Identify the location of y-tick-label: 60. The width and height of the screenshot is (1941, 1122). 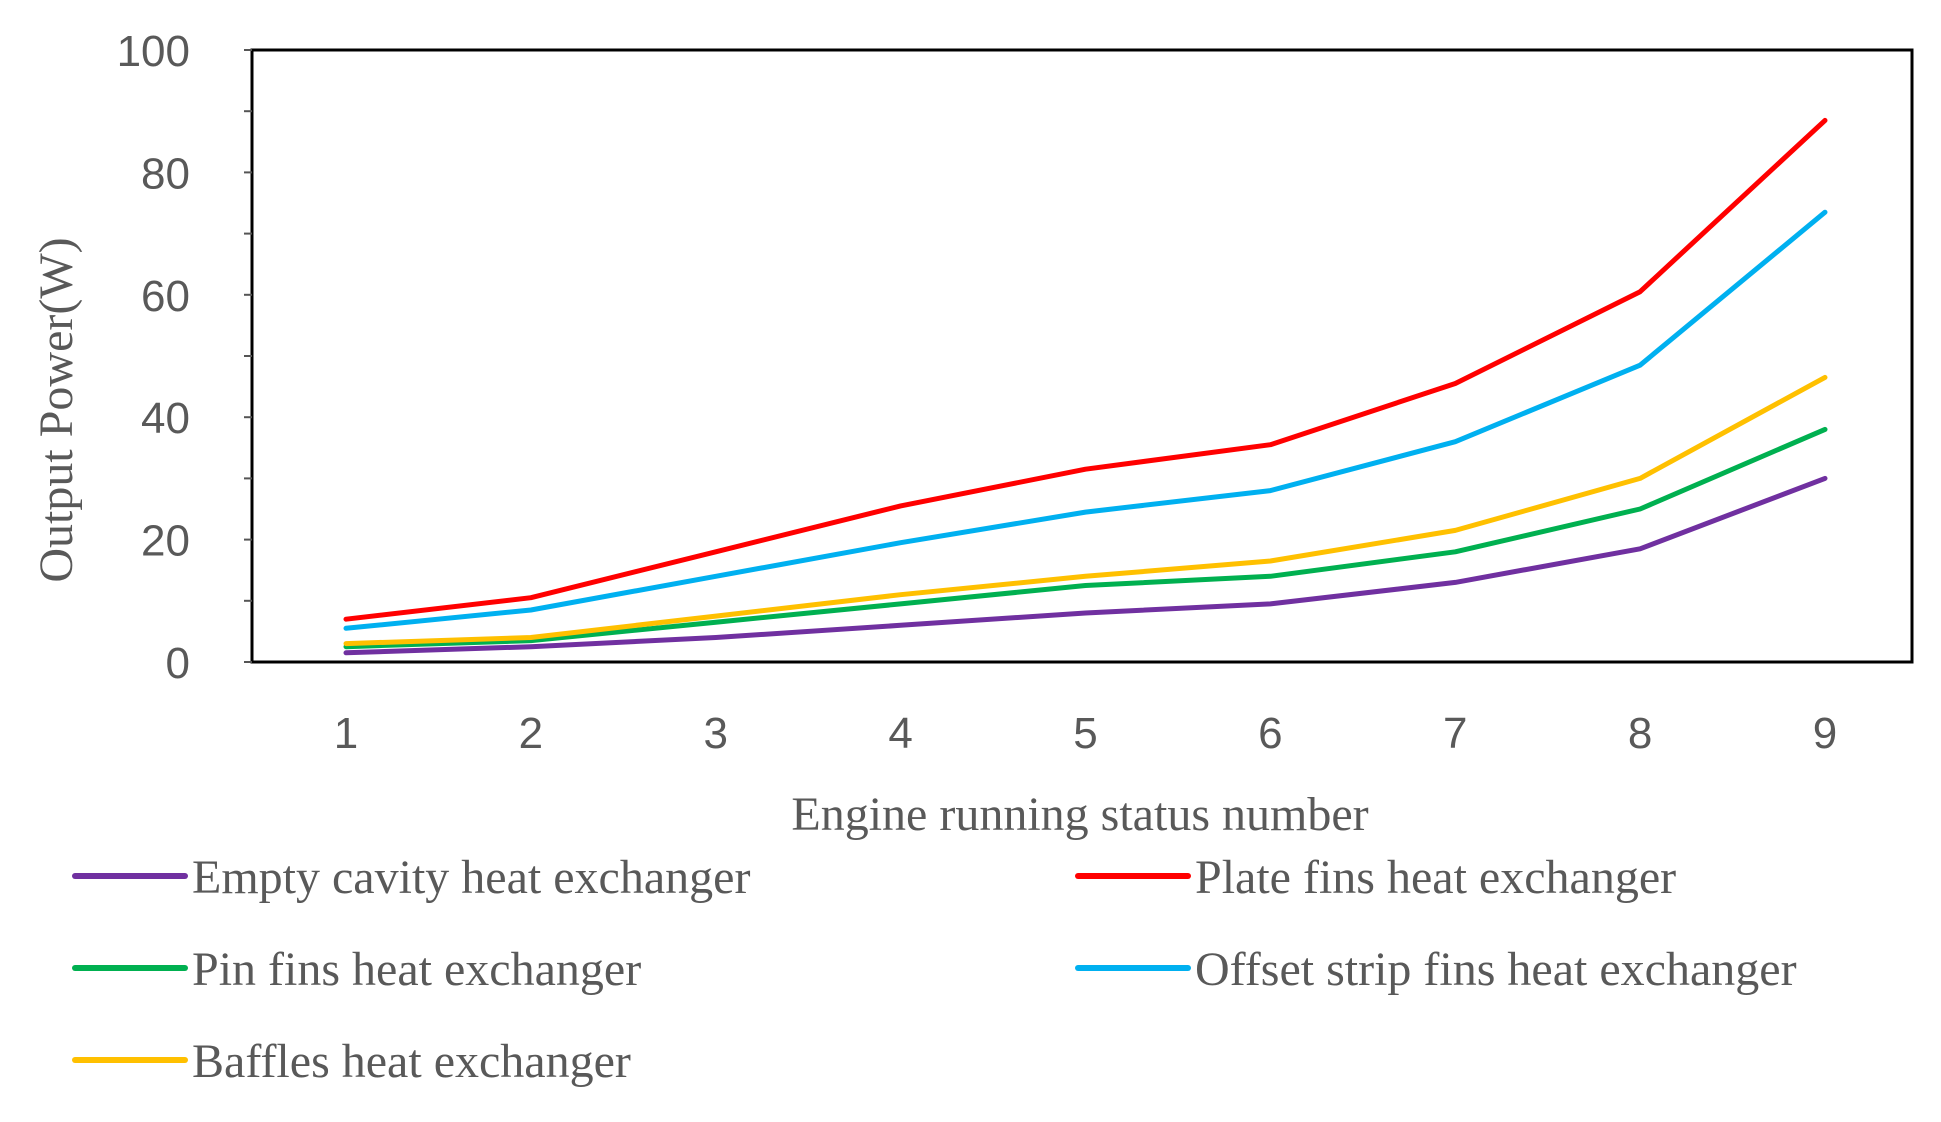
(165, 296).